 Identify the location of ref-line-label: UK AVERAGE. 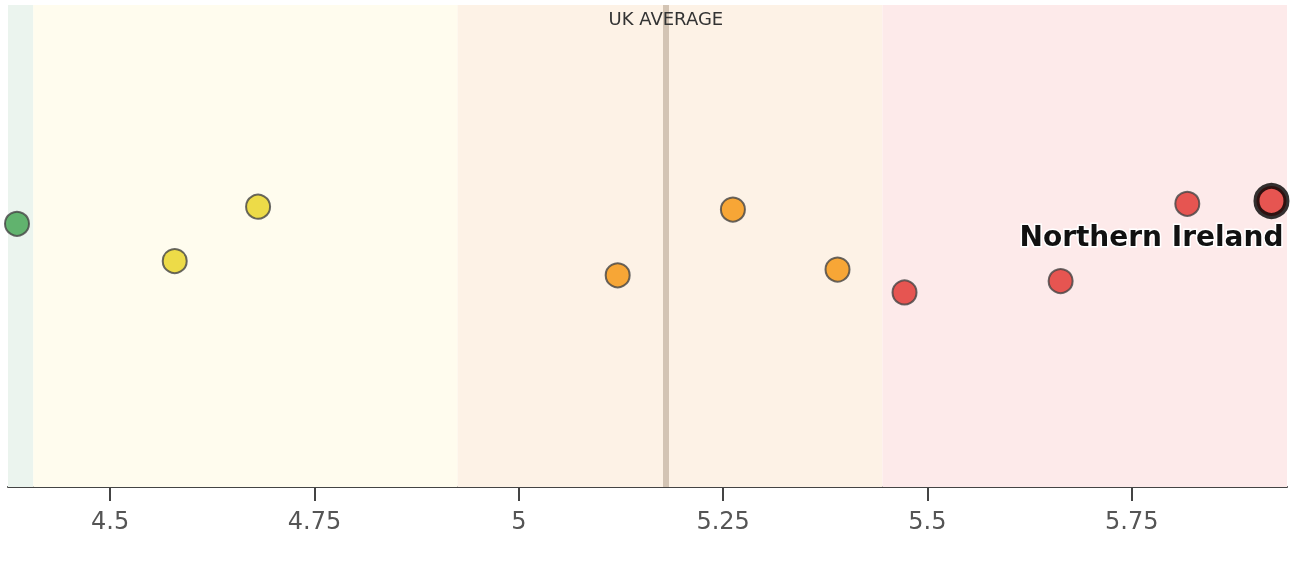
(666, 18).